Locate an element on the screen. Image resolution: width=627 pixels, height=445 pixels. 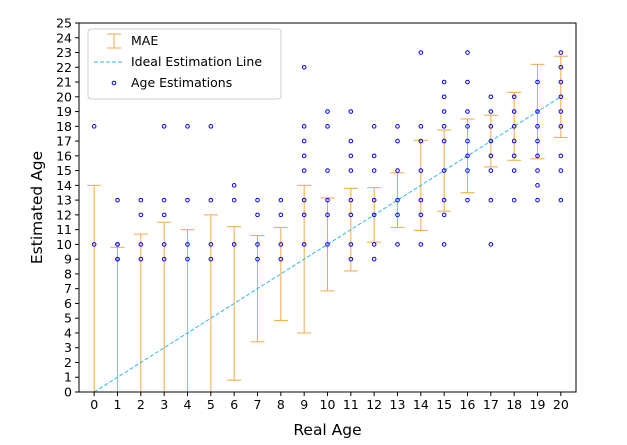
y-tick-label: 1 is located at coordinates (68, 377).